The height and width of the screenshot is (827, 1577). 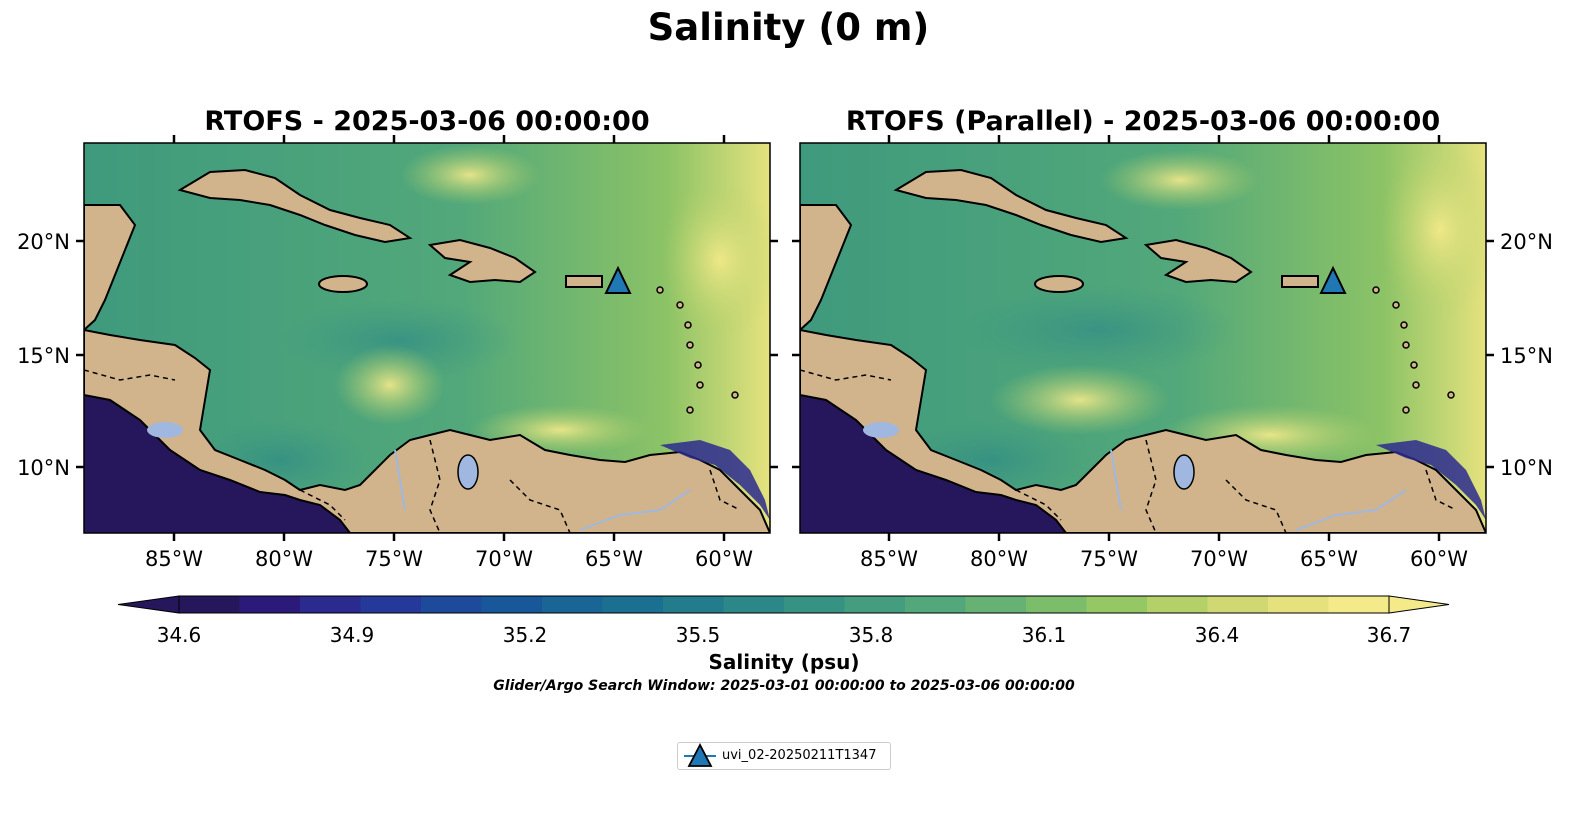 I want to click on colorbar-extend-high, so click(x=1419, y=604).